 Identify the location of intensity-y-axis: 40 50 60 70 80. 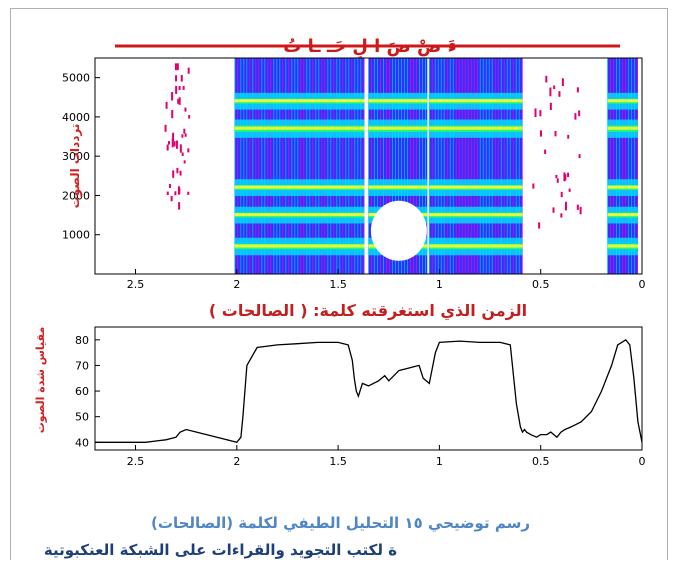
(87, 391).